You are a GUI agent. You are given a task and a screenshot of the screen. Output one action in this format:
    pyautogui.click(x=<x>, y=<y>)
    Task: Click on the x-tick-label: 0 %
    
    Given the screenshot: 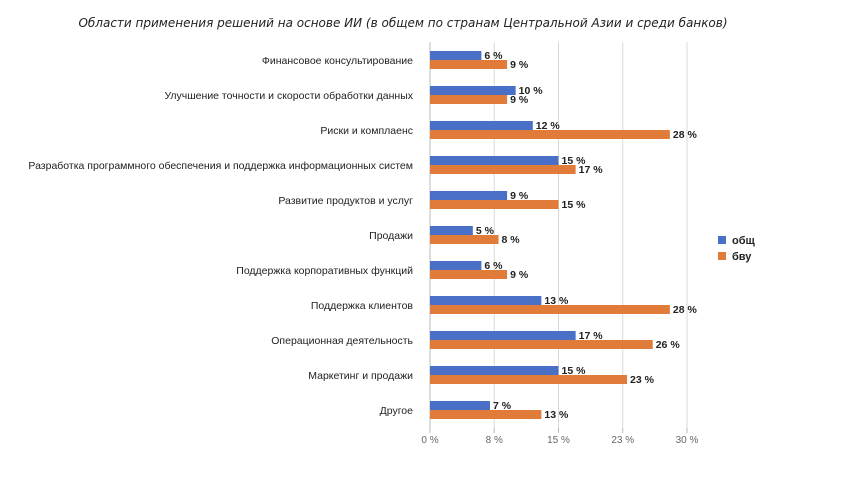 What is the action you would take?
    pyautogui.click(x=429, y=440)
    